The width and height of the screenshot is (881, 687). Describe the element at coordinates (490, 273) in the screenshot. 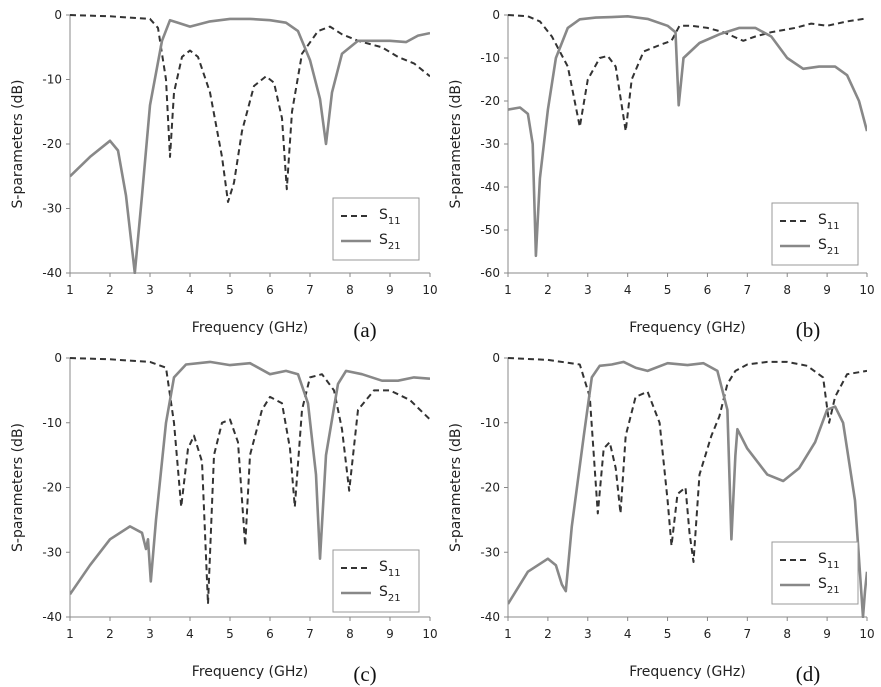

I see `y-tick-label: -60` at that location.